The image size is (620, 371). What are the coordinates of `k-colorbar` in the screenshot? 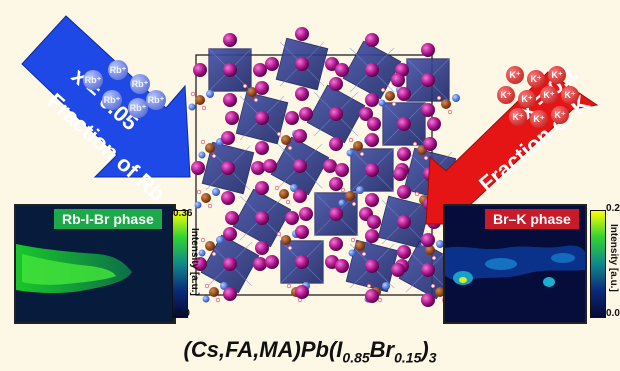 It's located at (598, 264).